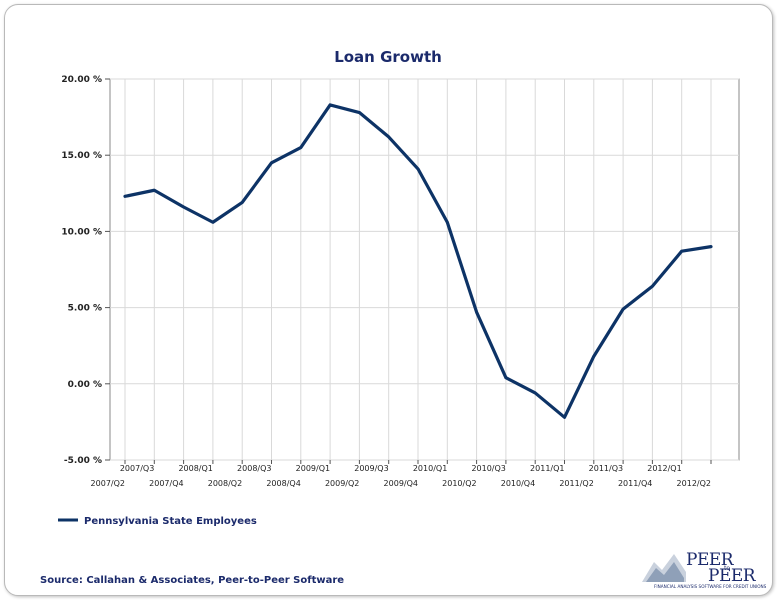 This screenshot has width=777, height=600. What do you see at coordinates (459, 483) in the screenshot?
I see `x-tick-label: 2010/Q2` at bounding box center [459, 483].